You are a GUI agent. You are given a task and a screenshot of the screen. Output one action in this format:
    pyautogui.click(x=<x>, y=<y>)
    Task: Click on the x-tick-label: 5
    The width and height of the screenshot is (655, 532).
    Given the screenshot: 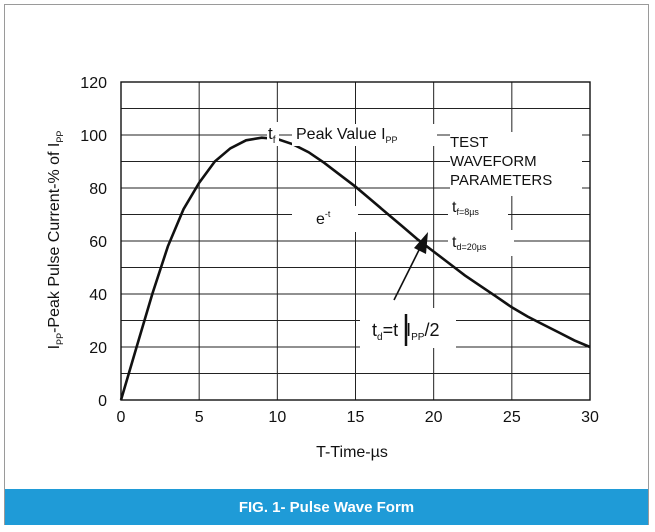 What is the action you would take?
    pyautogui.click(x=199, y=417)
    